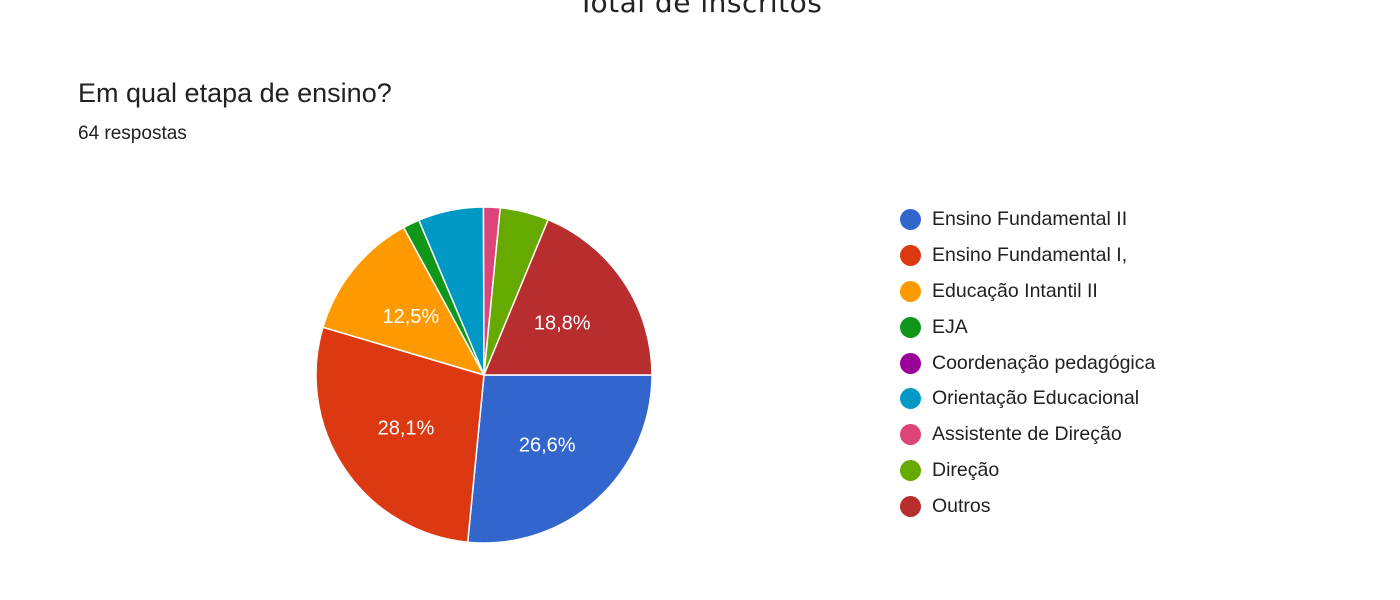 This screenshot has width=1400, height=600. I want to click on legend-item-coordenacao-pedagogica: Coordenação pedagógica, so click(1027, 363).